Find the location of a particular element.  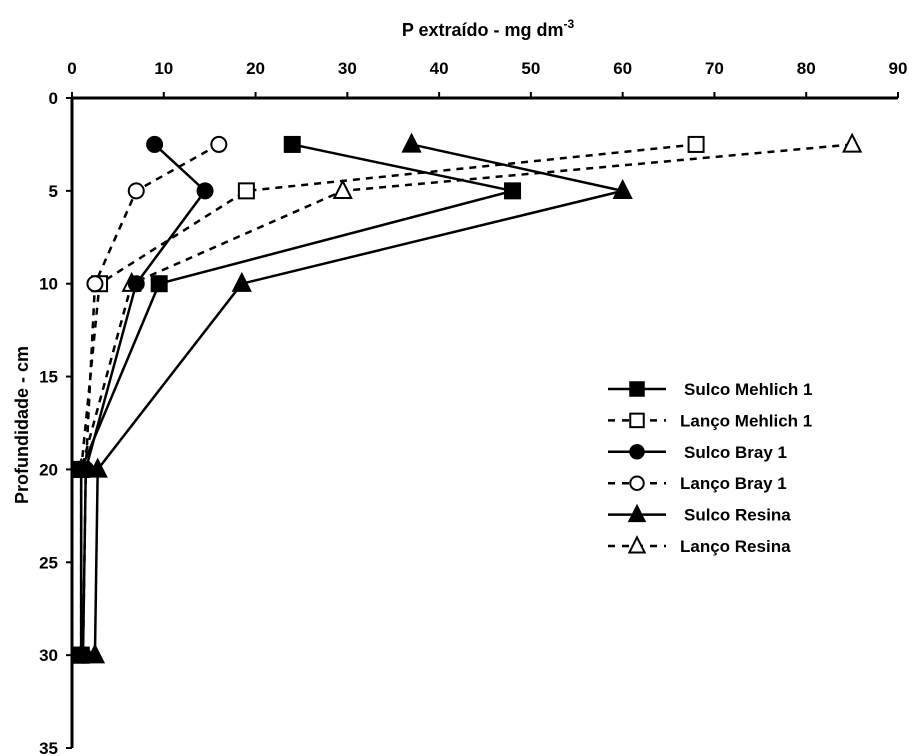

legend-label: Lanço Resina is located at coordinates (735, 546).